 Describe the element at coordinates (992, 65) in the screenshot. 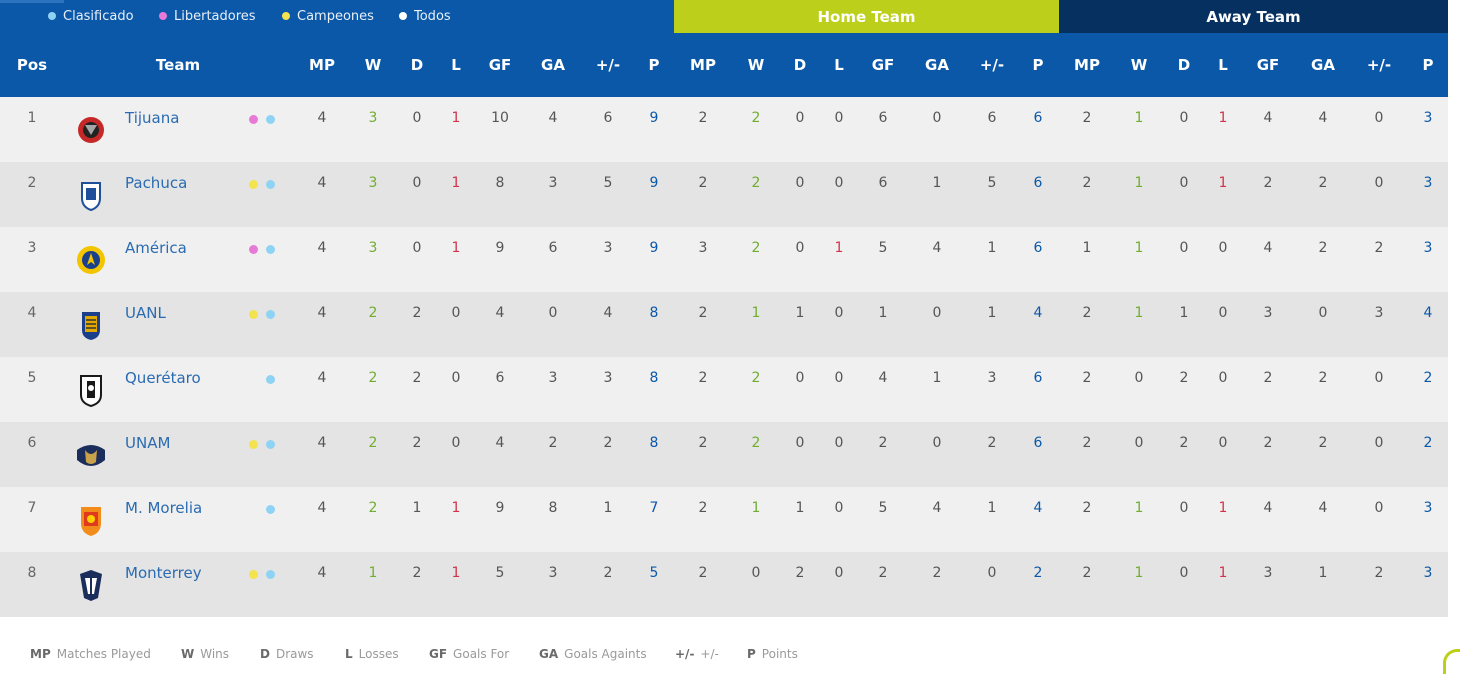

I see `header-home-plusminus: +/-` at that location.